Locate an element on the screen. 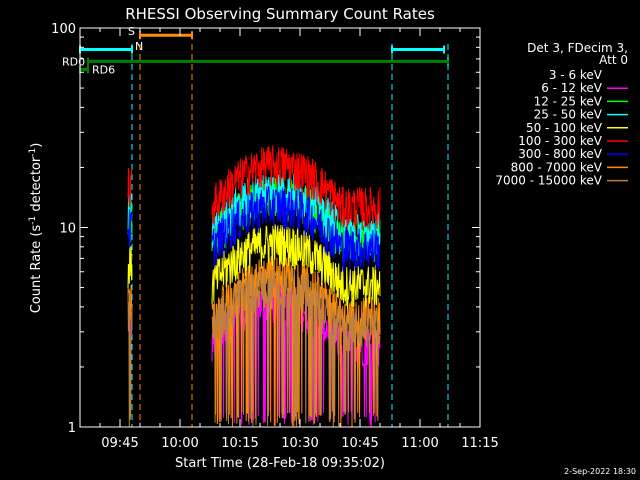  flag-label: RD6 is located at coordinates (103, 69).